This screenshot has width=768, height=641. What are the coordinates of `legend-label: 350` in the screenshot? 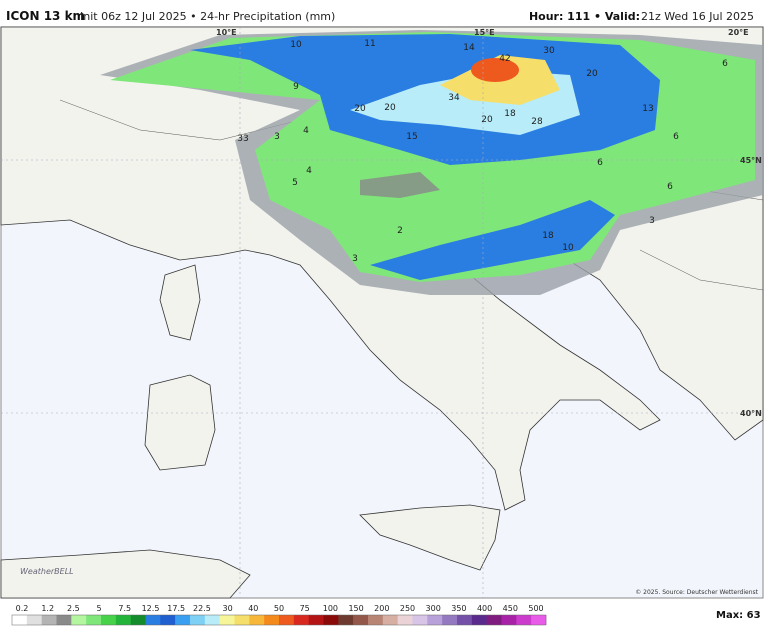 It's located at (458, 608).